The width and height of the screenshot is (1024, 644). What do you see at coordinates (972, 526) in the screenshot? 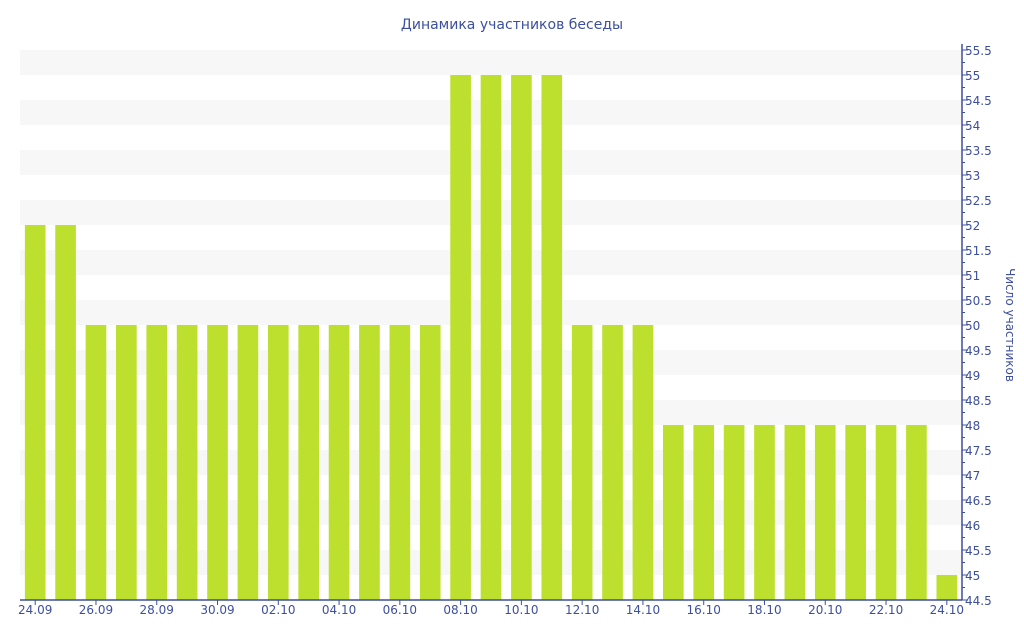
I see `y-tick-label: 46` at bounding box center [972, 526].